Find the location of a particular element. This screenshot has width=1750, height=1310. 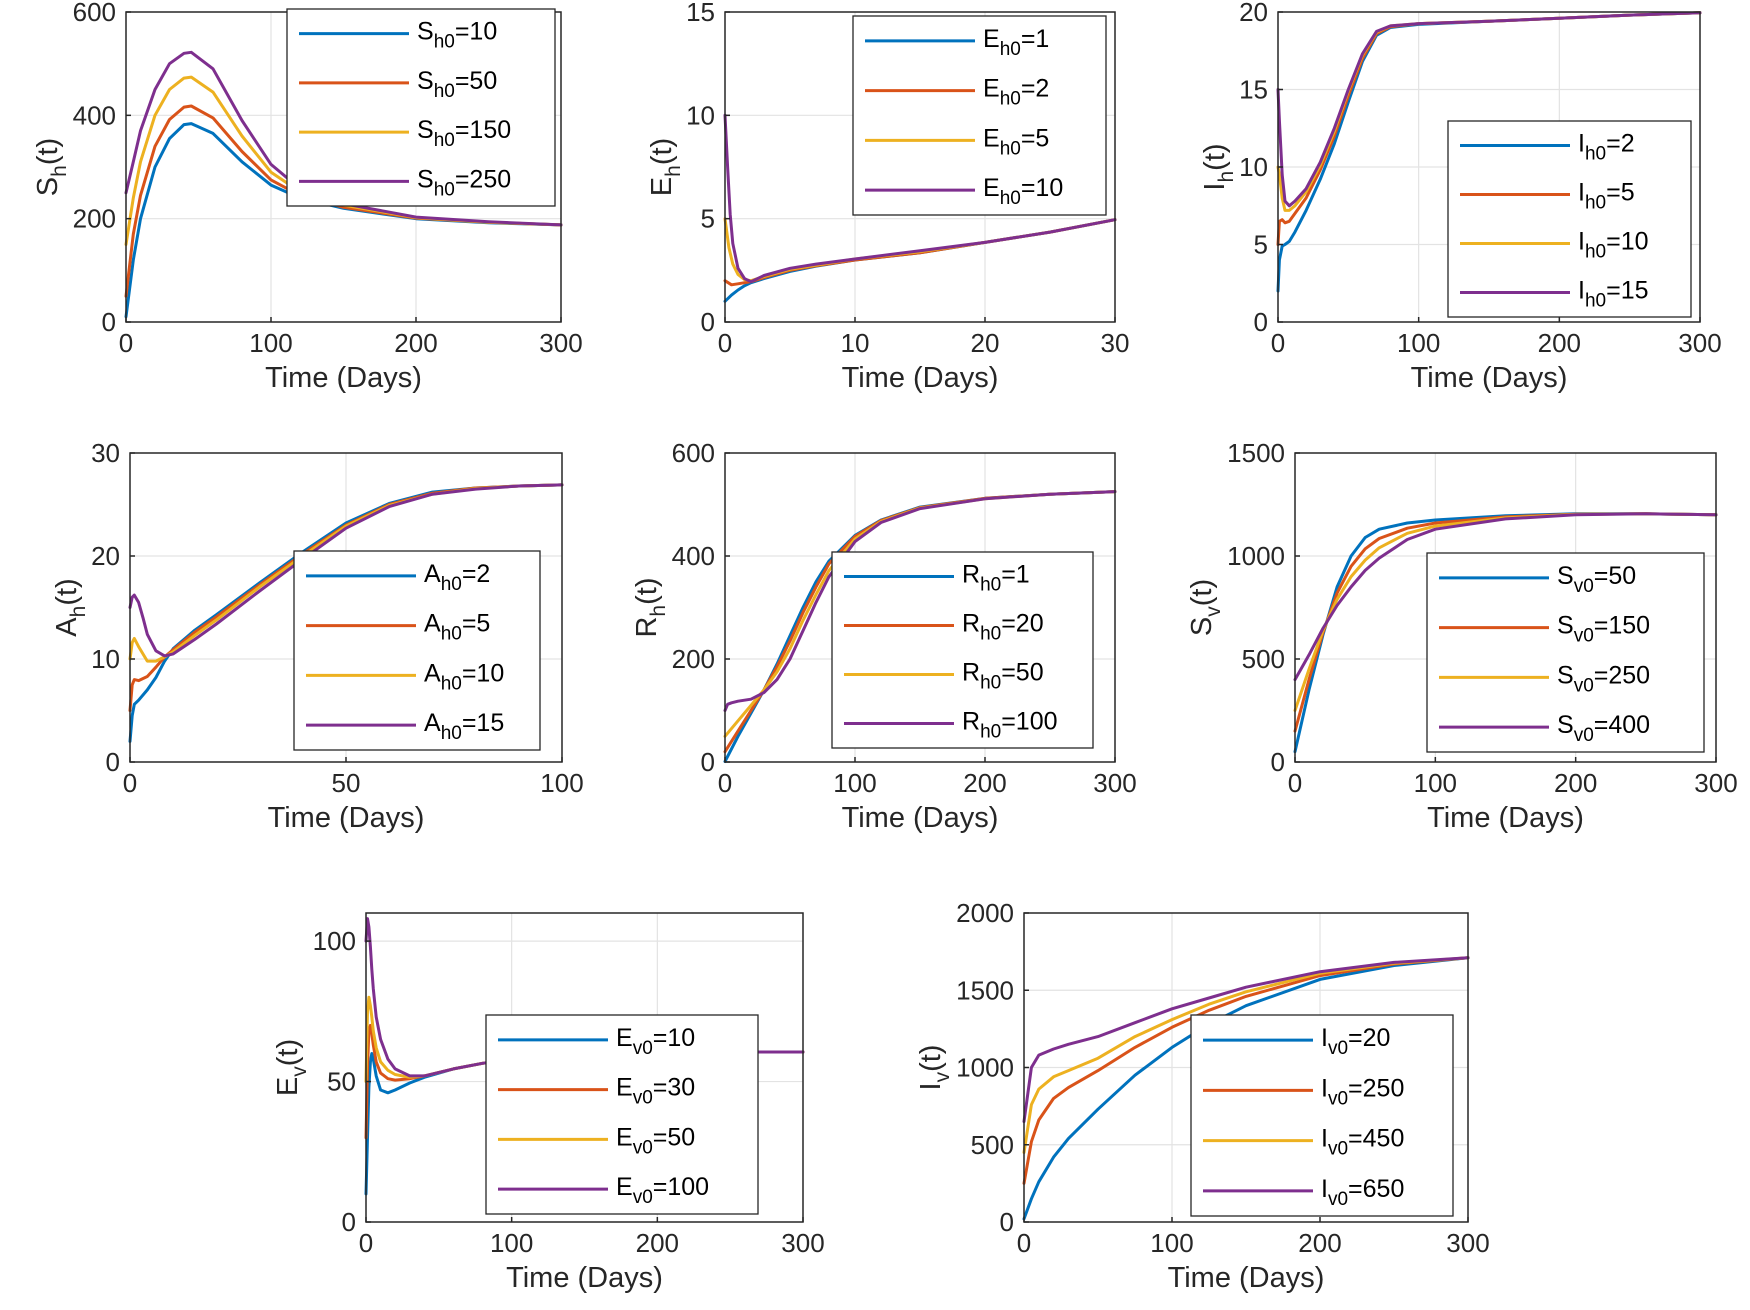

y-tick-label: 100 is located at coordinates (334, 941).